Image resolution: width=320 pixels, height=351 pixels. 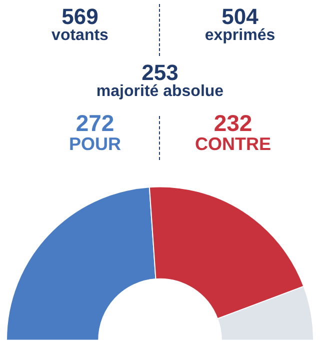 I want to click on text: 569 votants, so click(x=80, y=24).